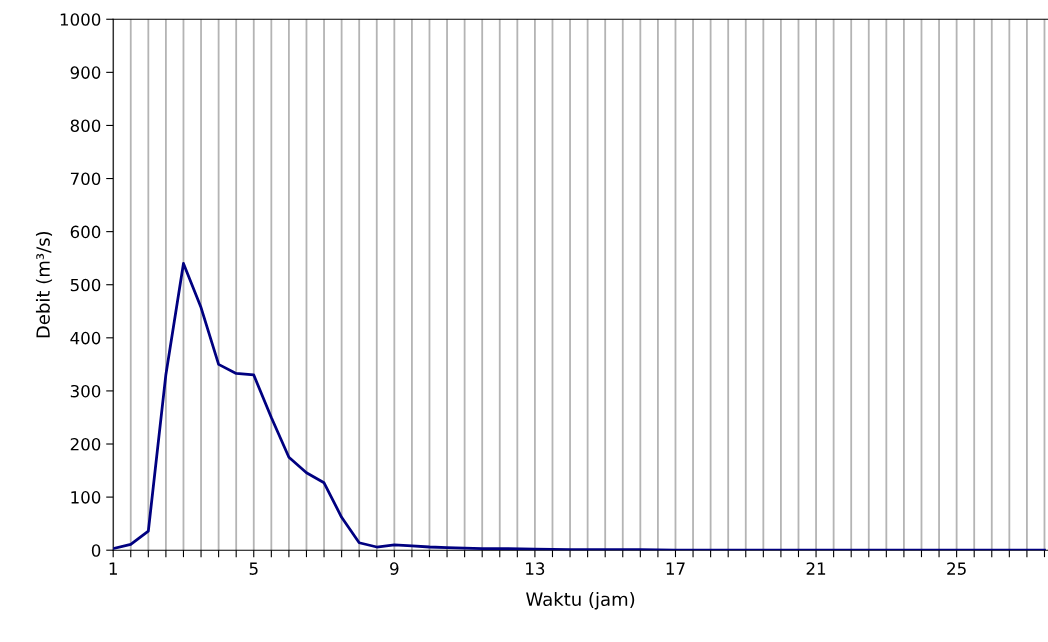  Describe the element at coordinates (85, 285) in the screenshot. I see `y-tick-label: 500` at that location.